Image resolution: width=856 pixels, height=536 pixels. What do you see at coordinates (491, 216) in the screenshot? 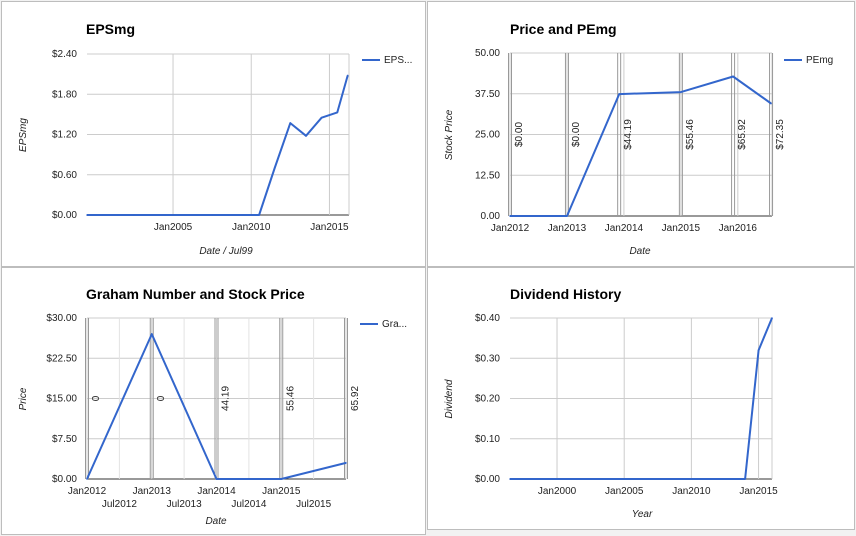
I see `y-tick-label: 0.00` at bounding box center [491, 216].